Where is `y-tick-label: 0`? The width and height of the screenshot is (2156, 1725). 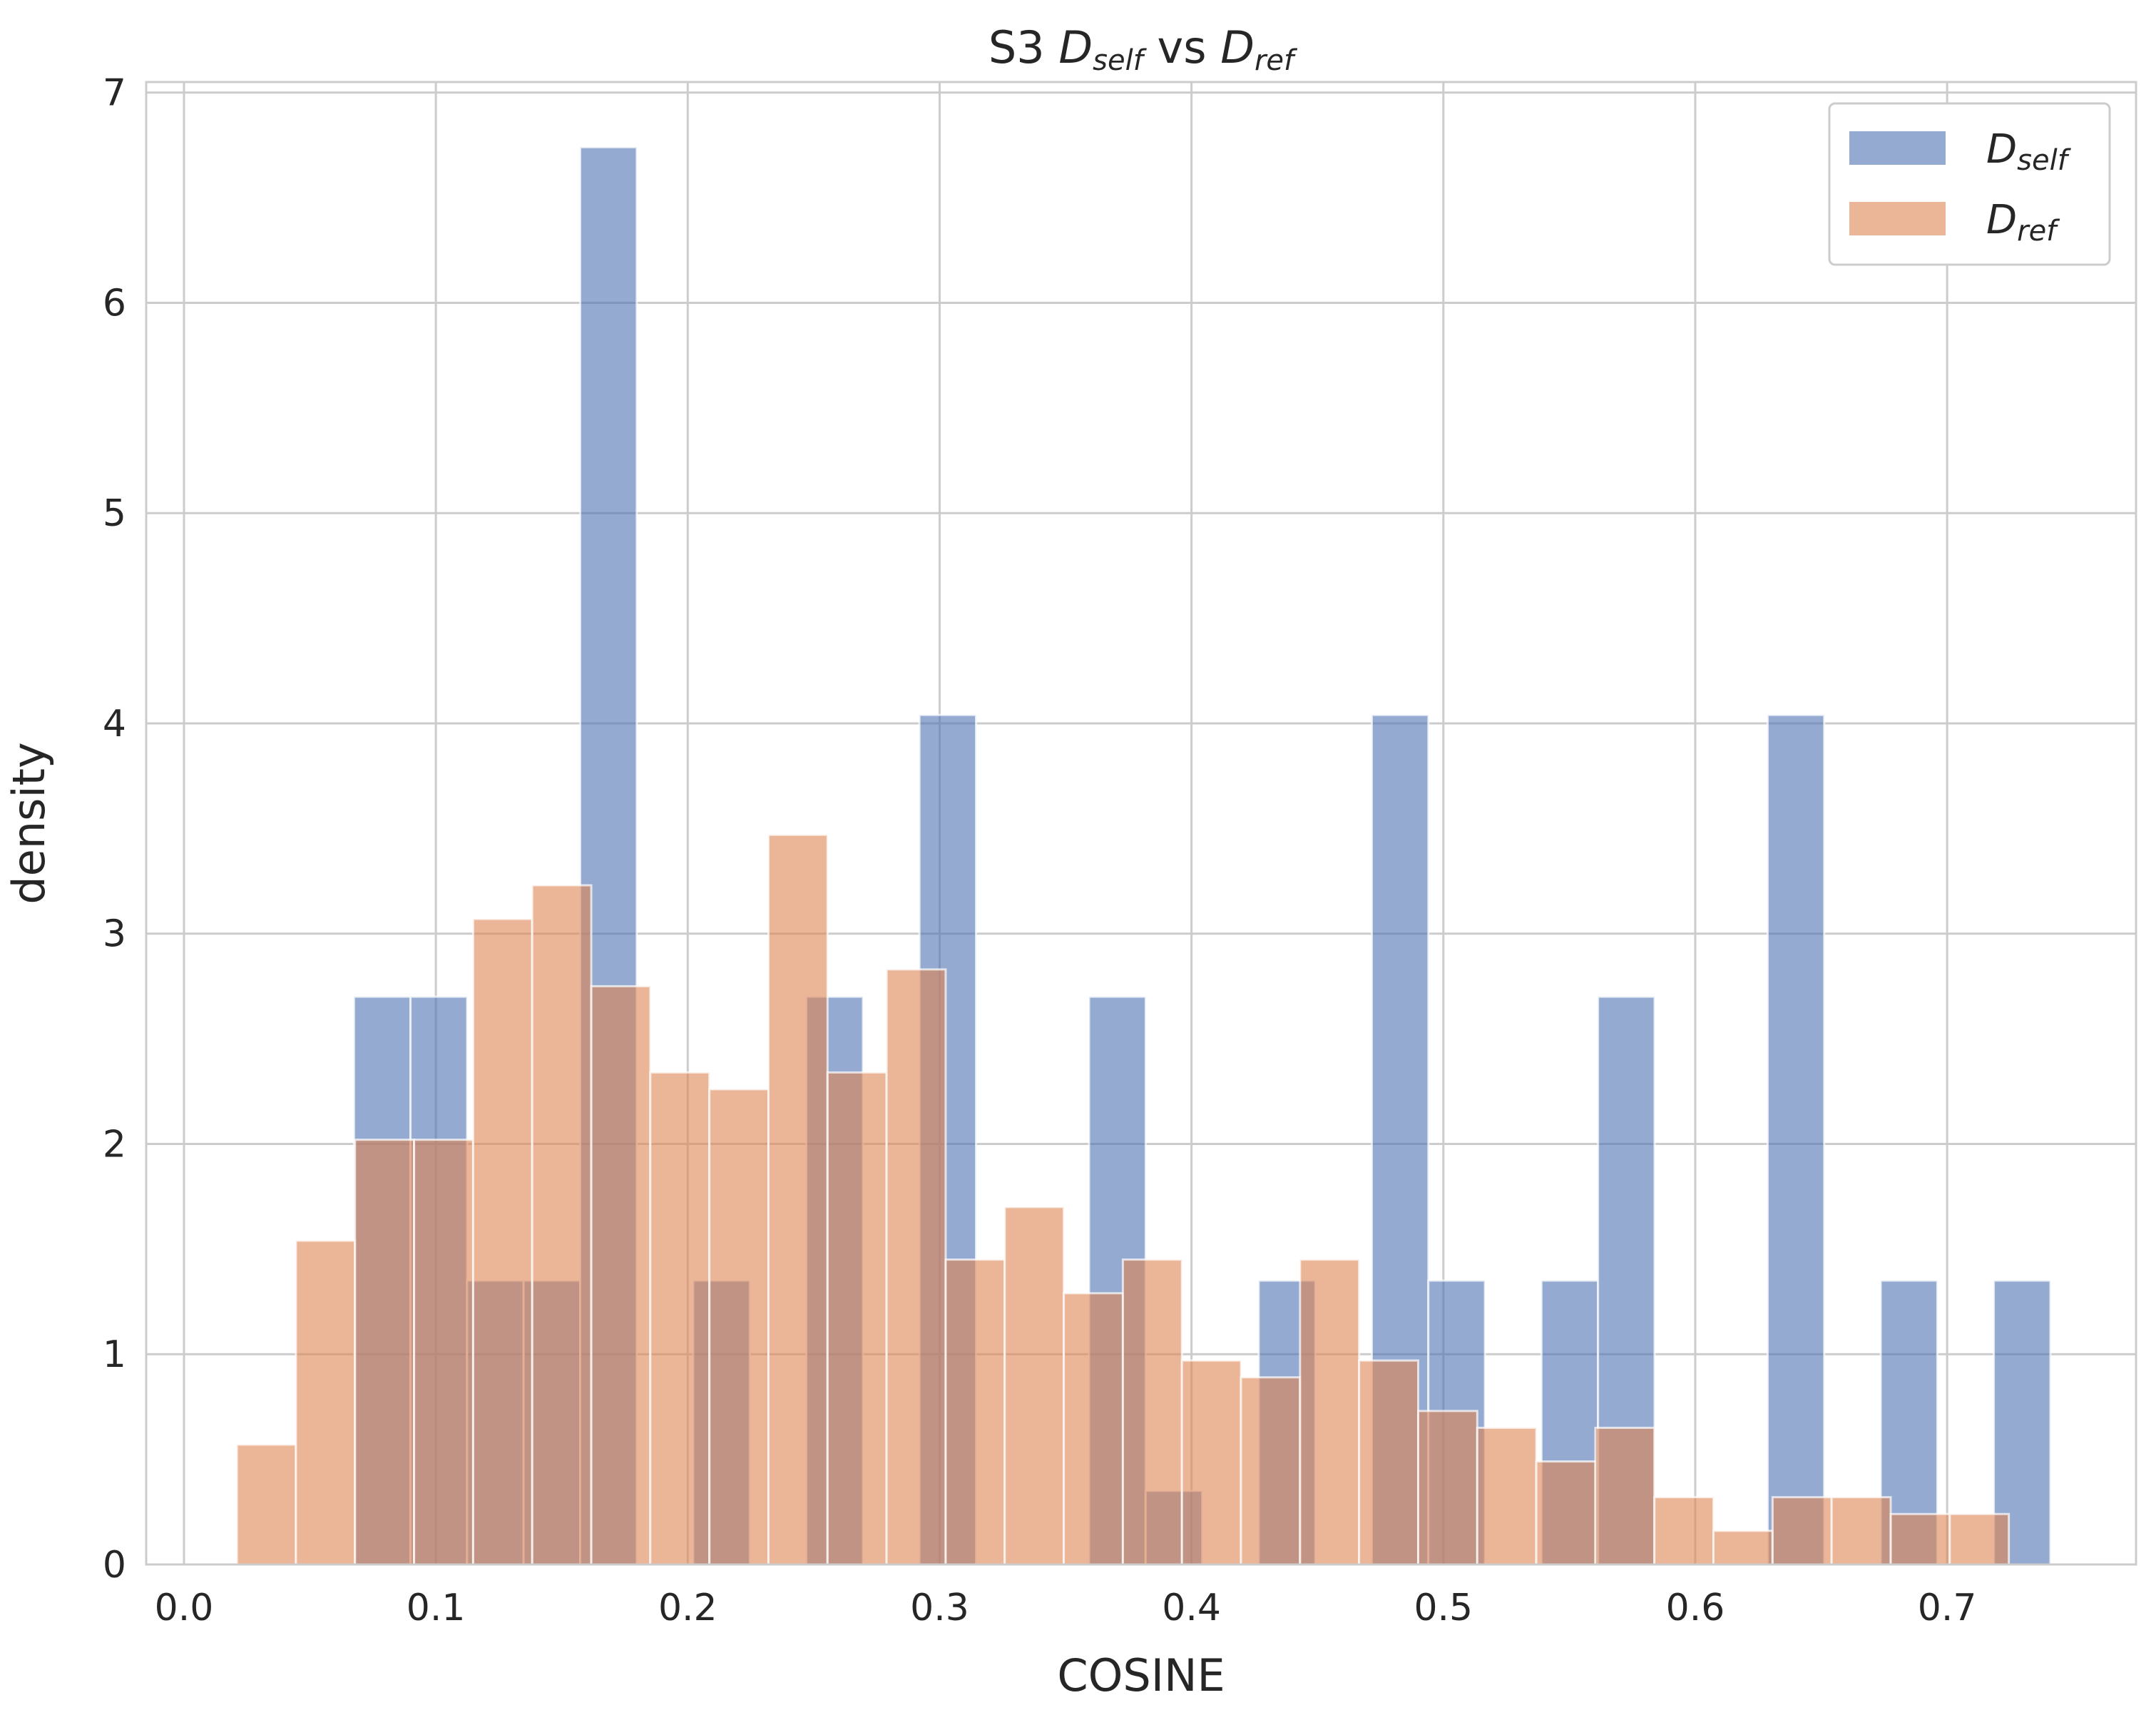
y-tick-label: 0 is located at coordinates (114, 1566).